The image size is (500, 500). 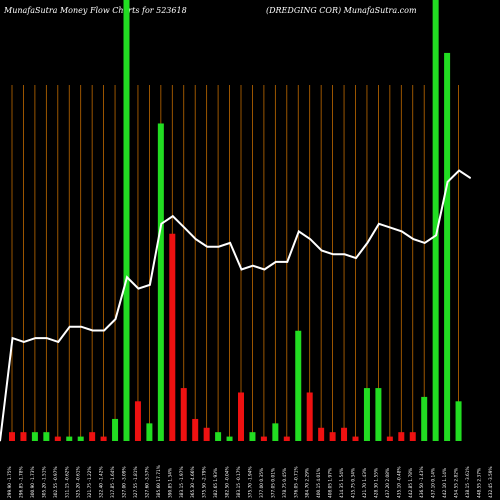 What do you see at coordinates (468, 482) in the screenshot?
I see `x-tick-label: 438.15 -3.61%` at bounding box center [468, 482].